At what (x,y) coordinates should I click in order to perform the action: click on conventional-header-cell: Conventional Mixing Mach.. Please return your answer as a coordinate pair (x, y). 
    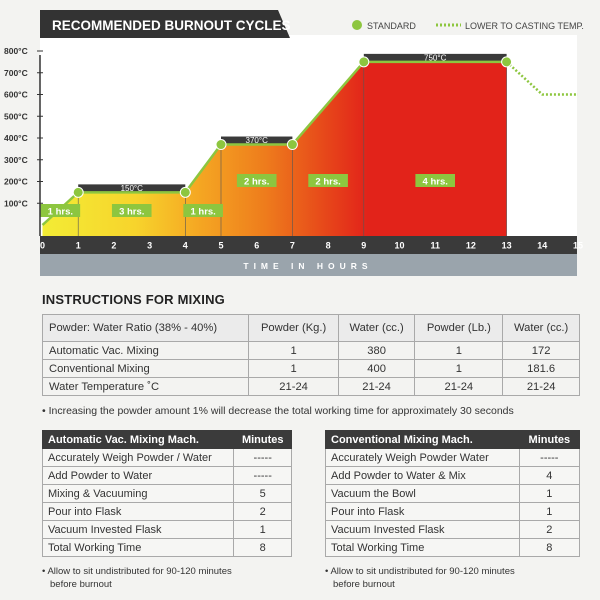
    Looking at the image, I should click on (422, 439).